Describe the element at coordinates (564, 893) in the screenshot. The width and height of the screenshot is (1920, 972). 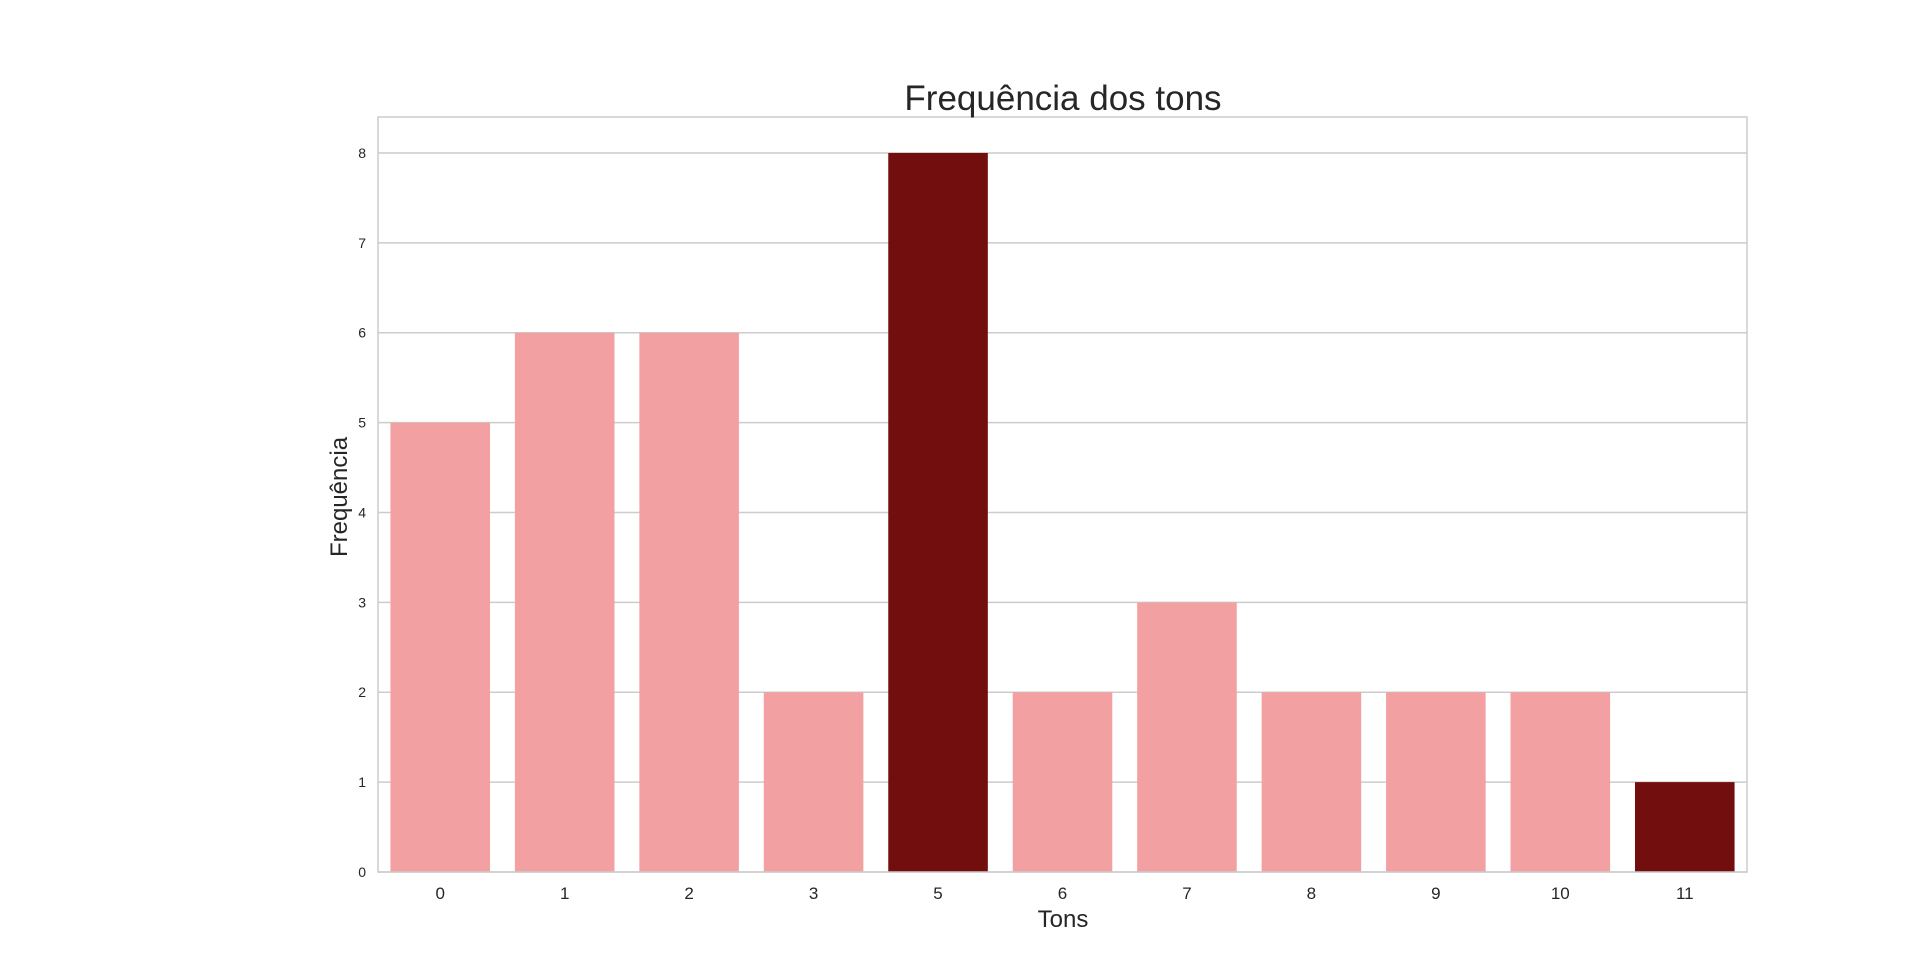
I see `x-tick-label: 1` at that location.